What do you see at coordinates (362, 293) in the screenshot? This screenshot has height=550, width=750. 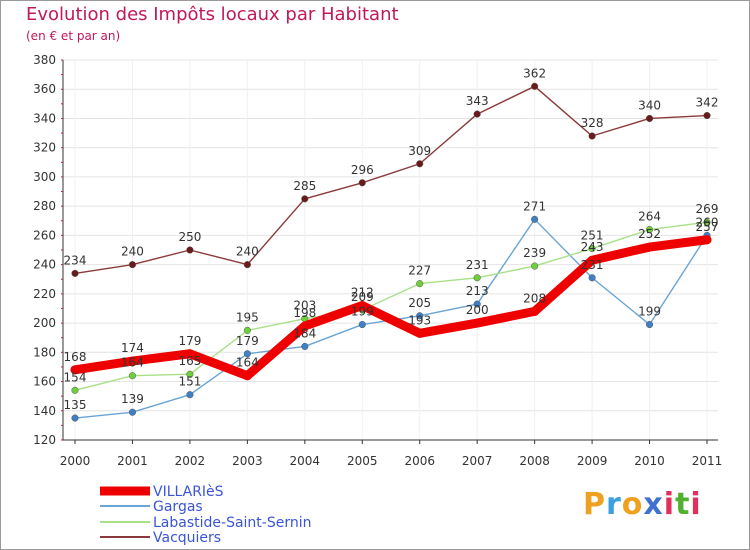 I see `data-label: 212` at bounding box center [362, 293].